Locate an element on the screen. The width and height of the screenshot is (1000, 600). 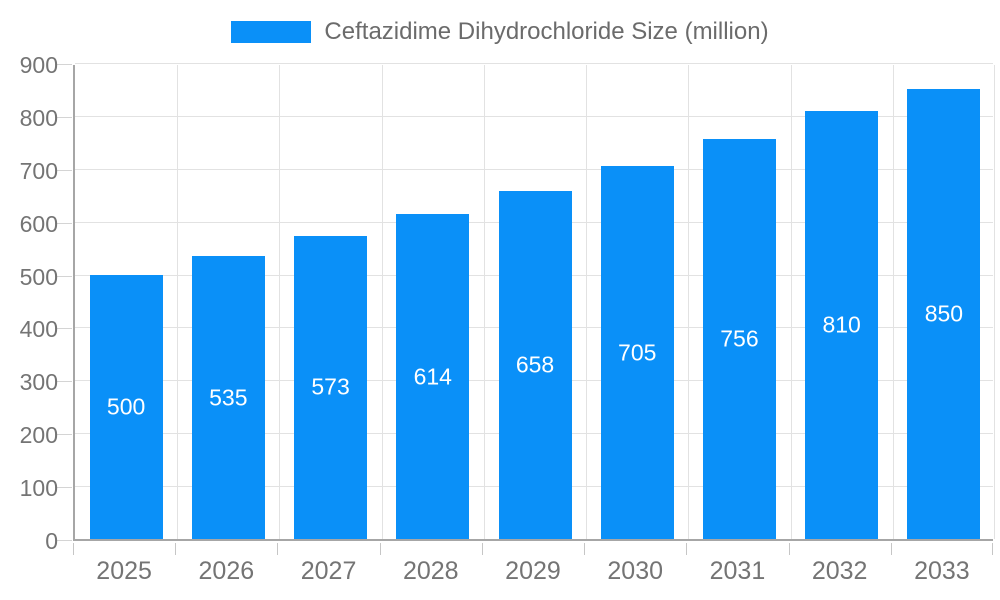
bar-value-label: 756 is located at coordinates (739, 338).